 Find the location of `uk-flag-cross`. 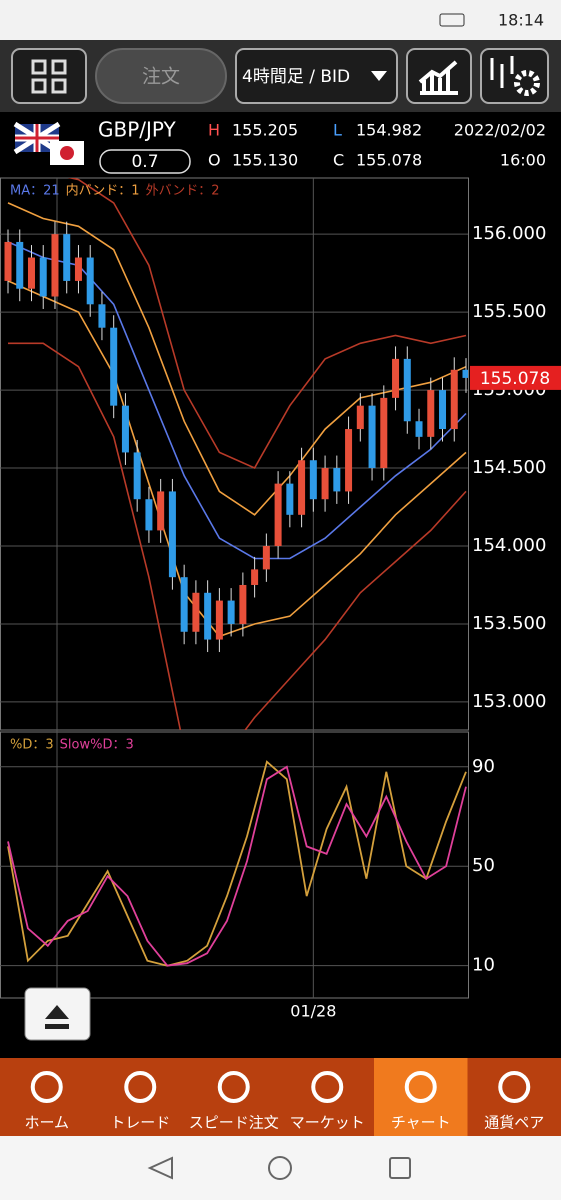

uk-flag-cross is located at coordinates (37, 138).